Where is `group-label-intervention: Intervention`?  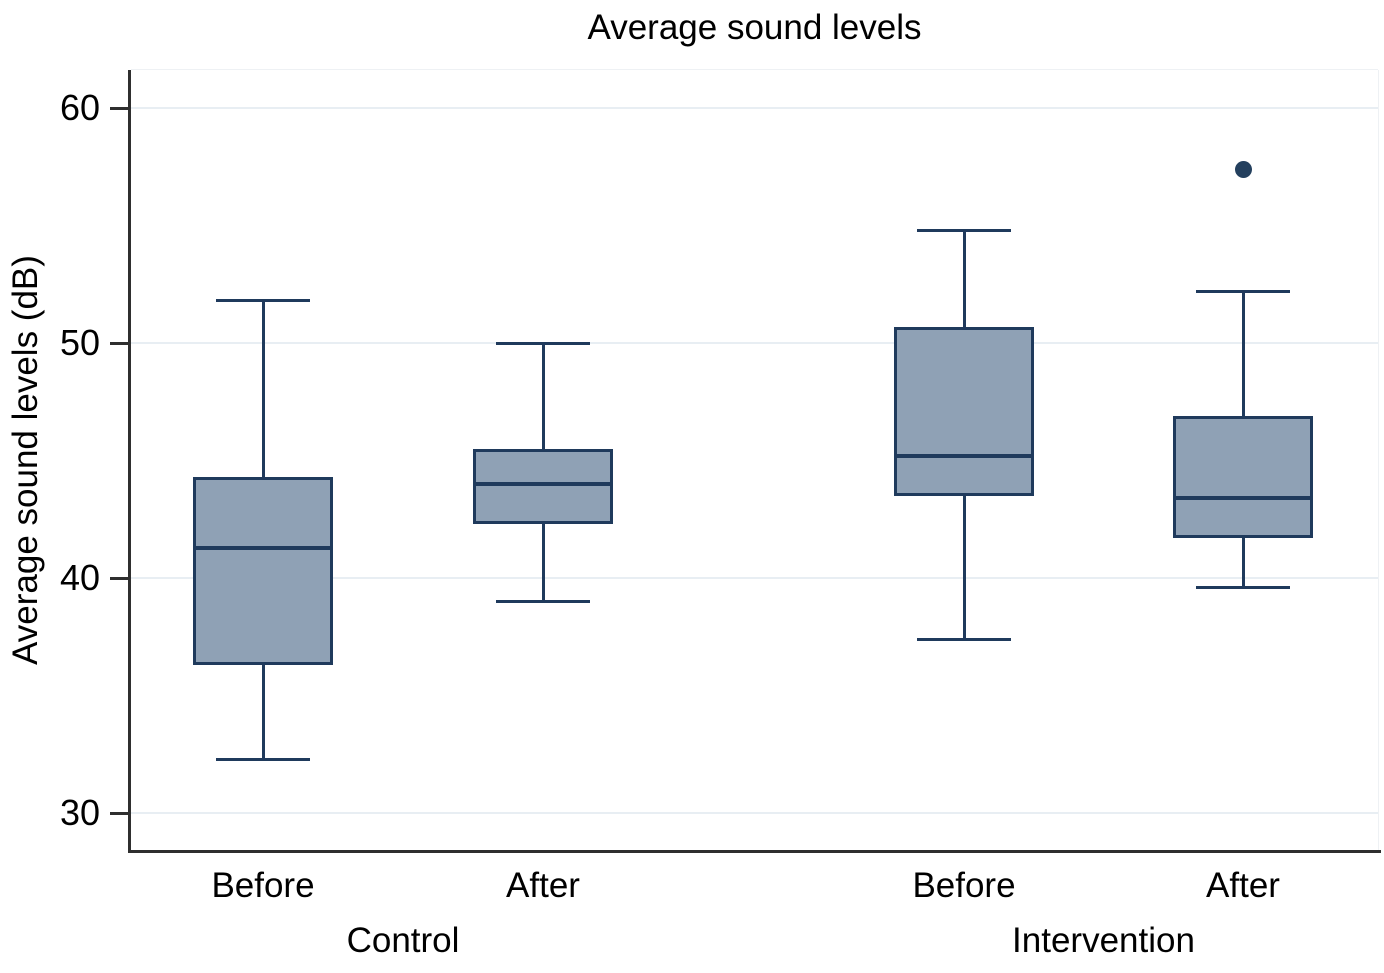 group-label-intervention: Intervention is located at coordinates (1103, 940).